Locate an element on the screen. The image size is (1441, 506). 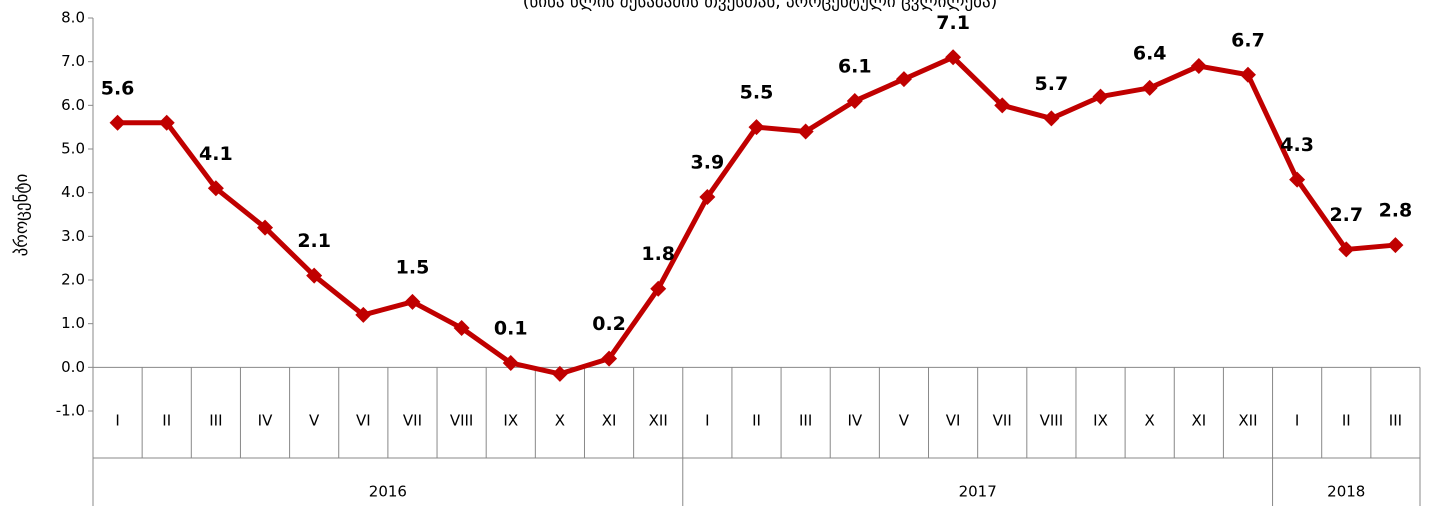
data-label: 1.5 is located at coordinates (413, 267).